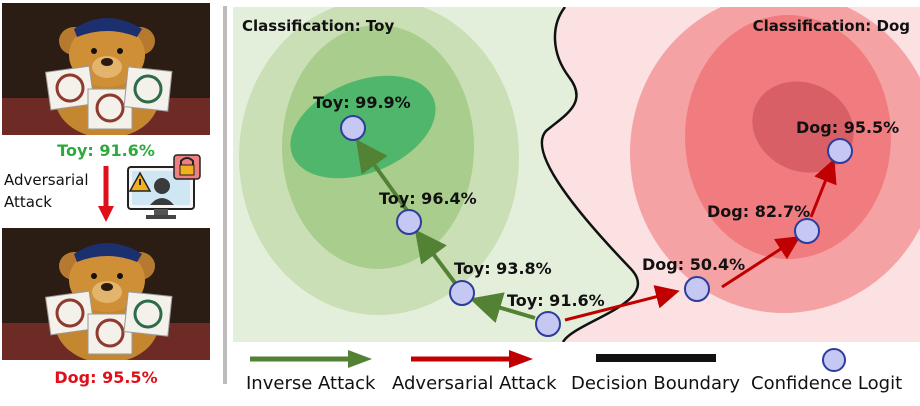 The width and height of the screenshot is (920, 406). What do you see at coordinates (656, 383) in the screenshot?
I see `decision-boundary-legend-label: Decision Boundary` at bounding box center [656, 383].